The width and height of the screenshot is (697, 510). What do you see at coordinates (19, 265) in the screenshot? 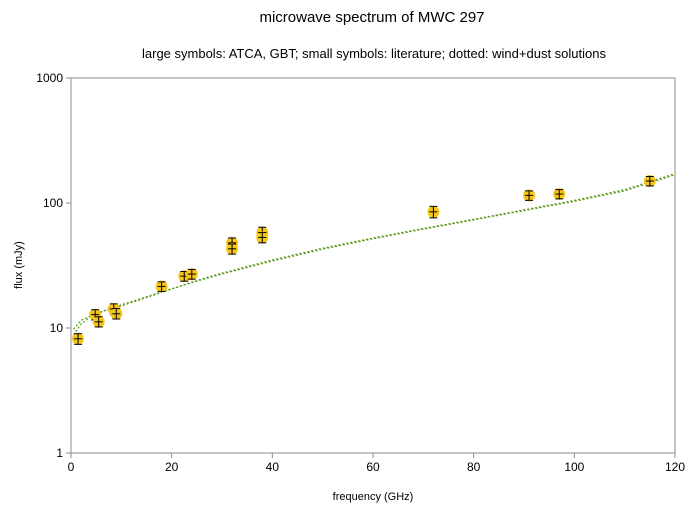
I see `y-axis-label: flux (mJy)` at bounding box center [19, 265].